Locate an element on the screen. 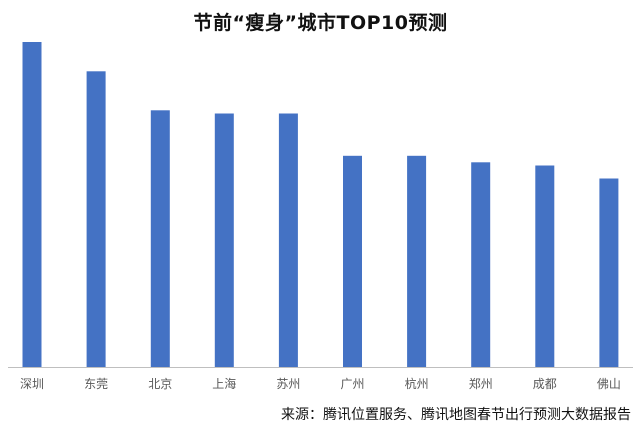 This screenshot has height=434, width=641. x-tick-label: 杭州 is located at coordinates (417, 383).